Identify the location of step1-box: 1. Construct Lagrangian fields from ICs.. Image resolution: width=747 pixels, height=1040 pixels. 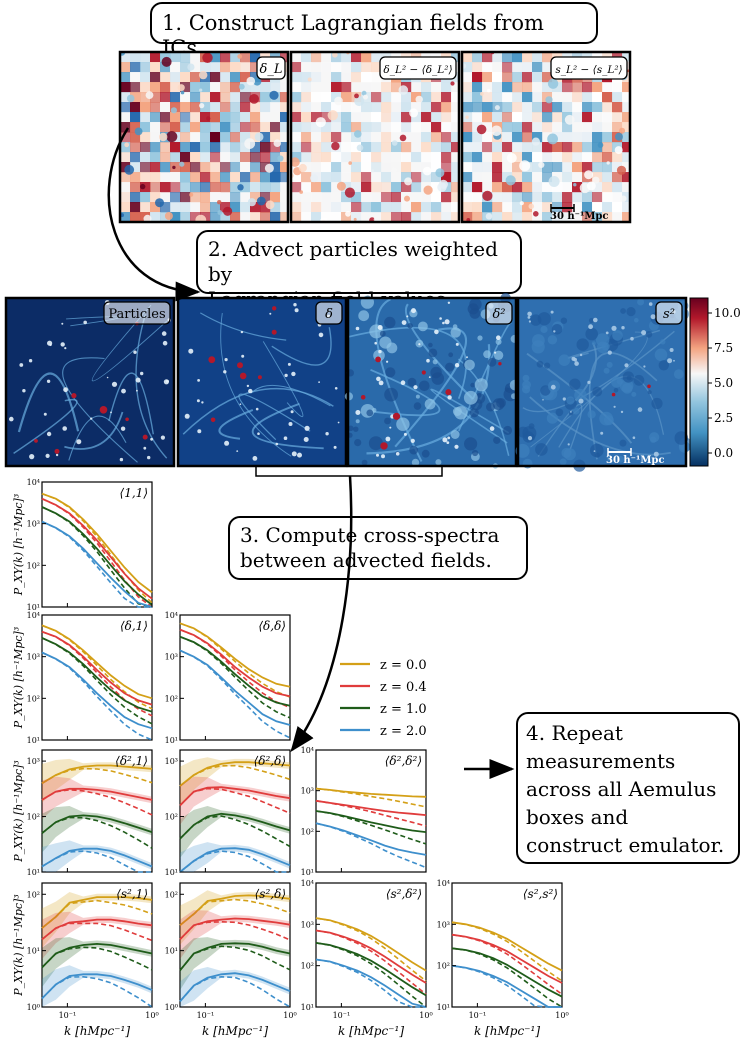
(374, 31).